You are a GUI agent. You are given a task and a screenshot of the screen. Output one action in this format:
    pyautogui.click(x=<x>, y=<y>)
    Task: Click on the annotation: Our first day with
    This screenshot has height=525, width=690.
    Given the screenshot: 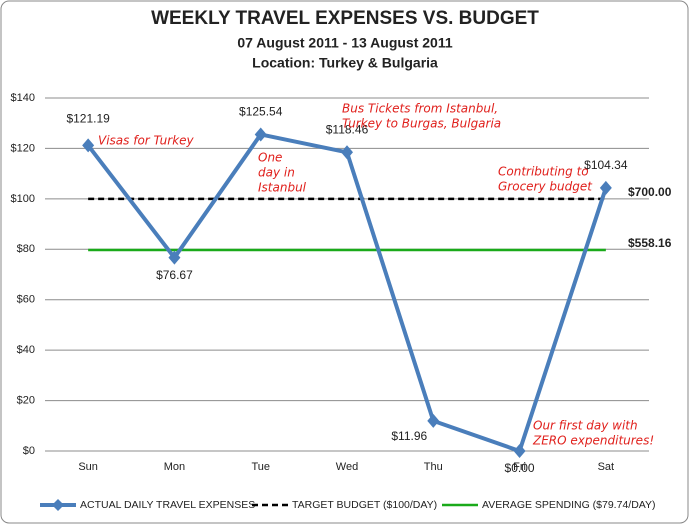 What is the action you would take?
    pyautogui.click(x=585, y=426)
    